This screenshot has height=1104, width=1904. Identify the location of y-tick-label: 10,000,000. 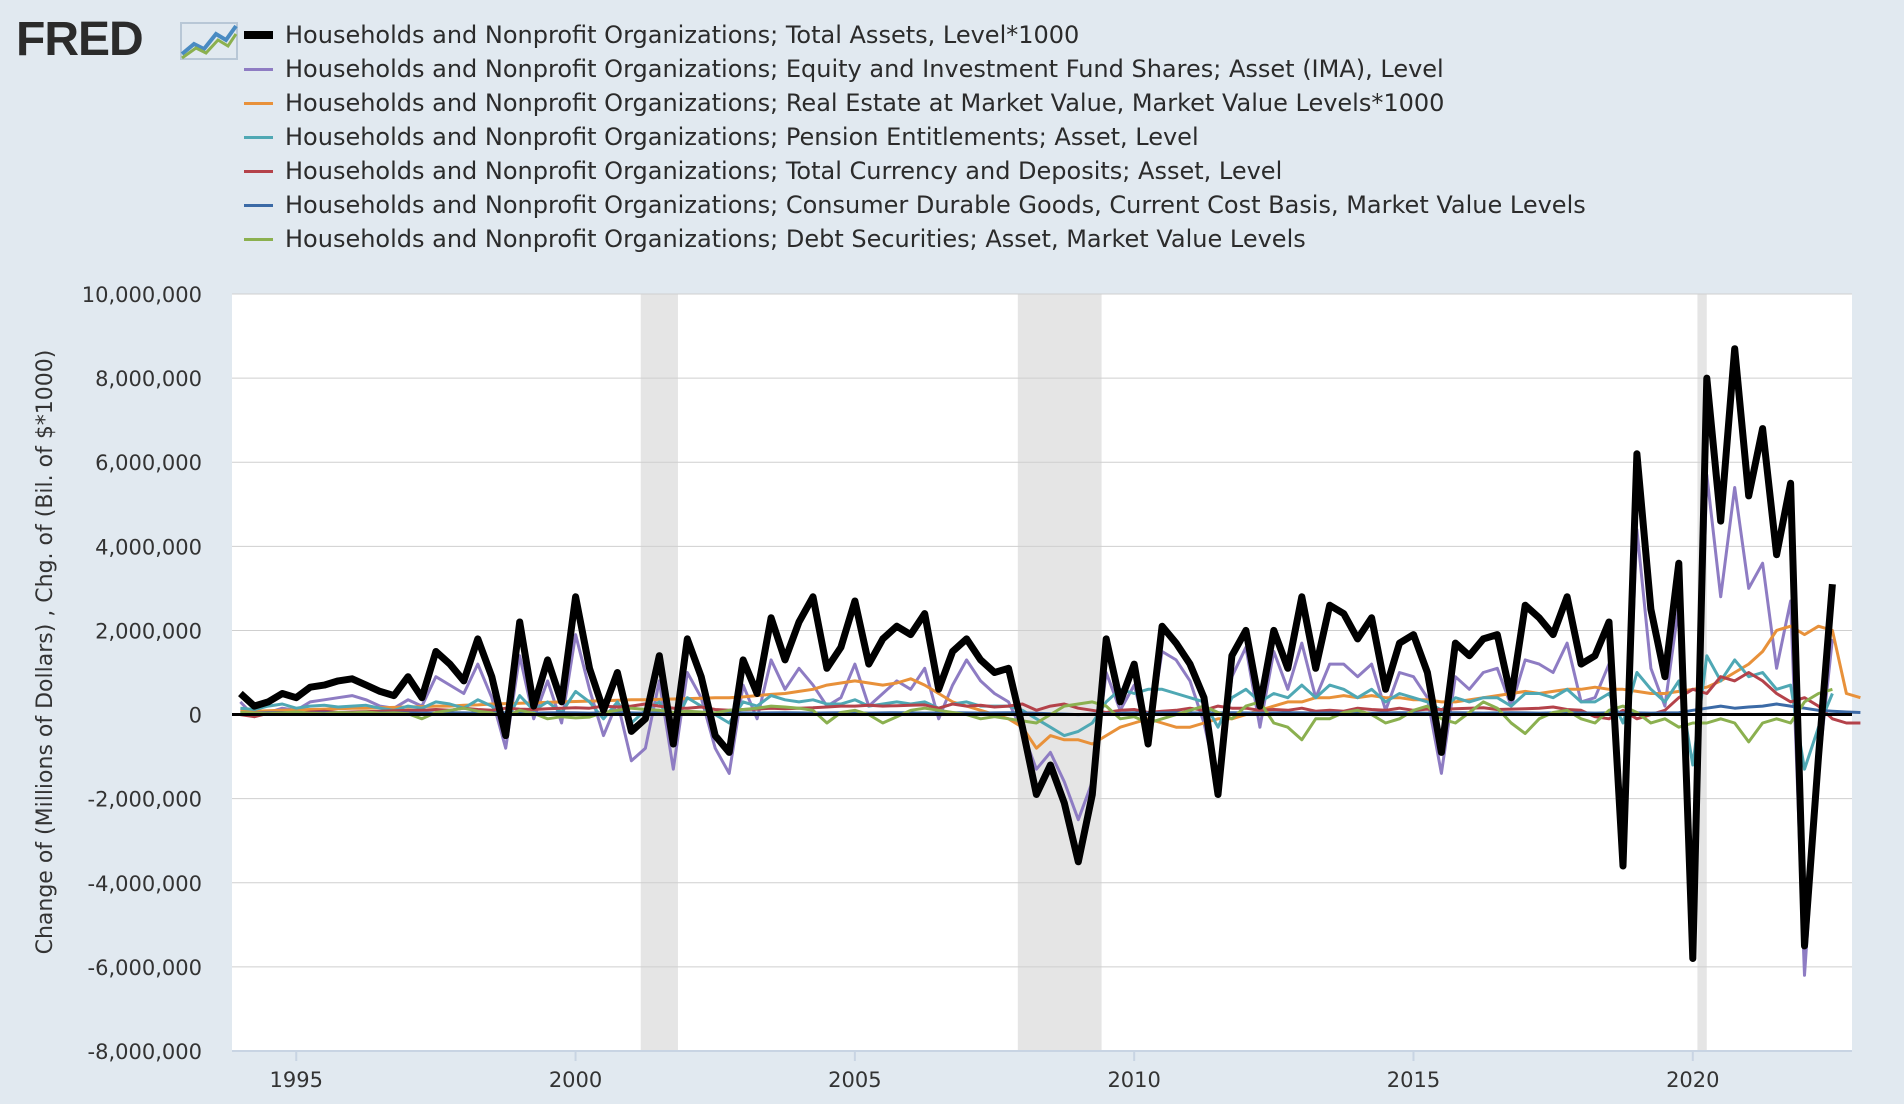
(142, 295).